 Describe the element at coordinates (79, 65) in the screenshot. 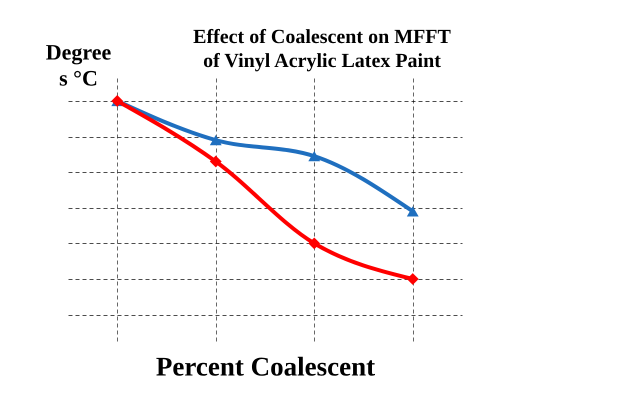

I see `y-axis-title: Degree s °C` at that location.